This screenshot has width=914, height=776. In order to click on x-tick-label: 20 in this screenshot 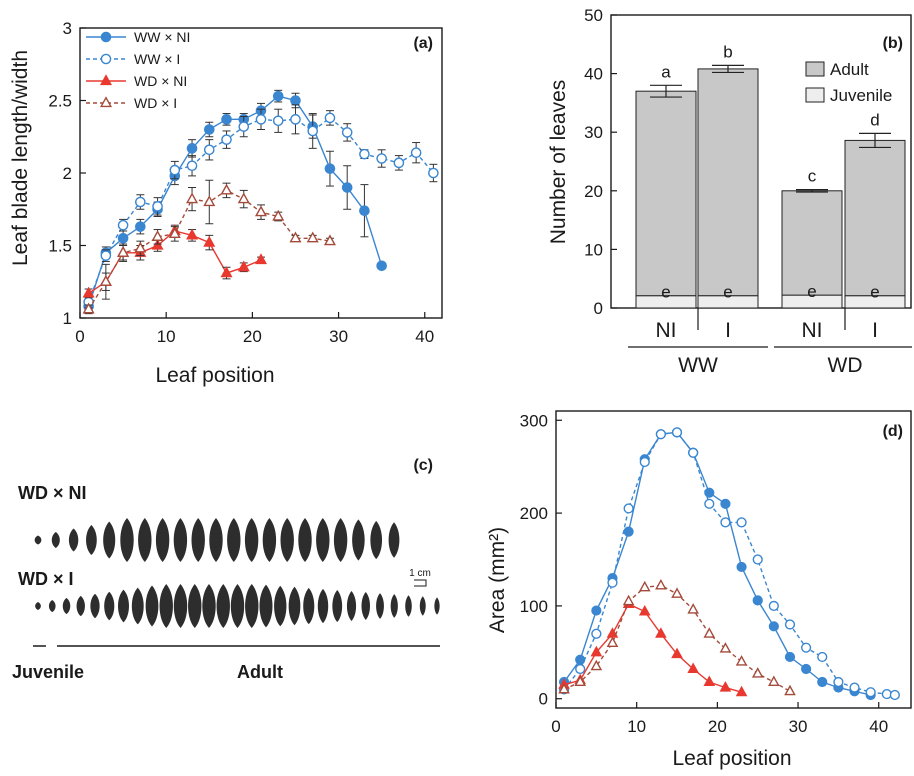, I will do `click(717, 726)`.